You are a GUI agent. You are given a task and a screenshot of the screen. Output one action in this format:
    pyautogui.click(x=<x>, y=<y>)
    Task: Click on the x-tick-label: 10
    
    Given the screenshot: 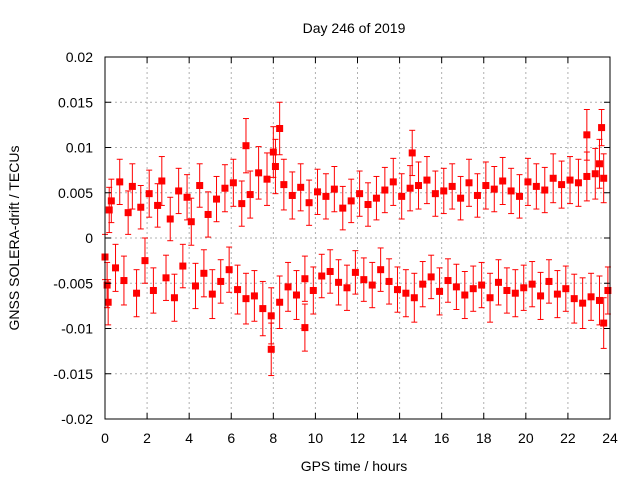 What is the action you would take?
    pyautogui.click(x=316, y=438)
    